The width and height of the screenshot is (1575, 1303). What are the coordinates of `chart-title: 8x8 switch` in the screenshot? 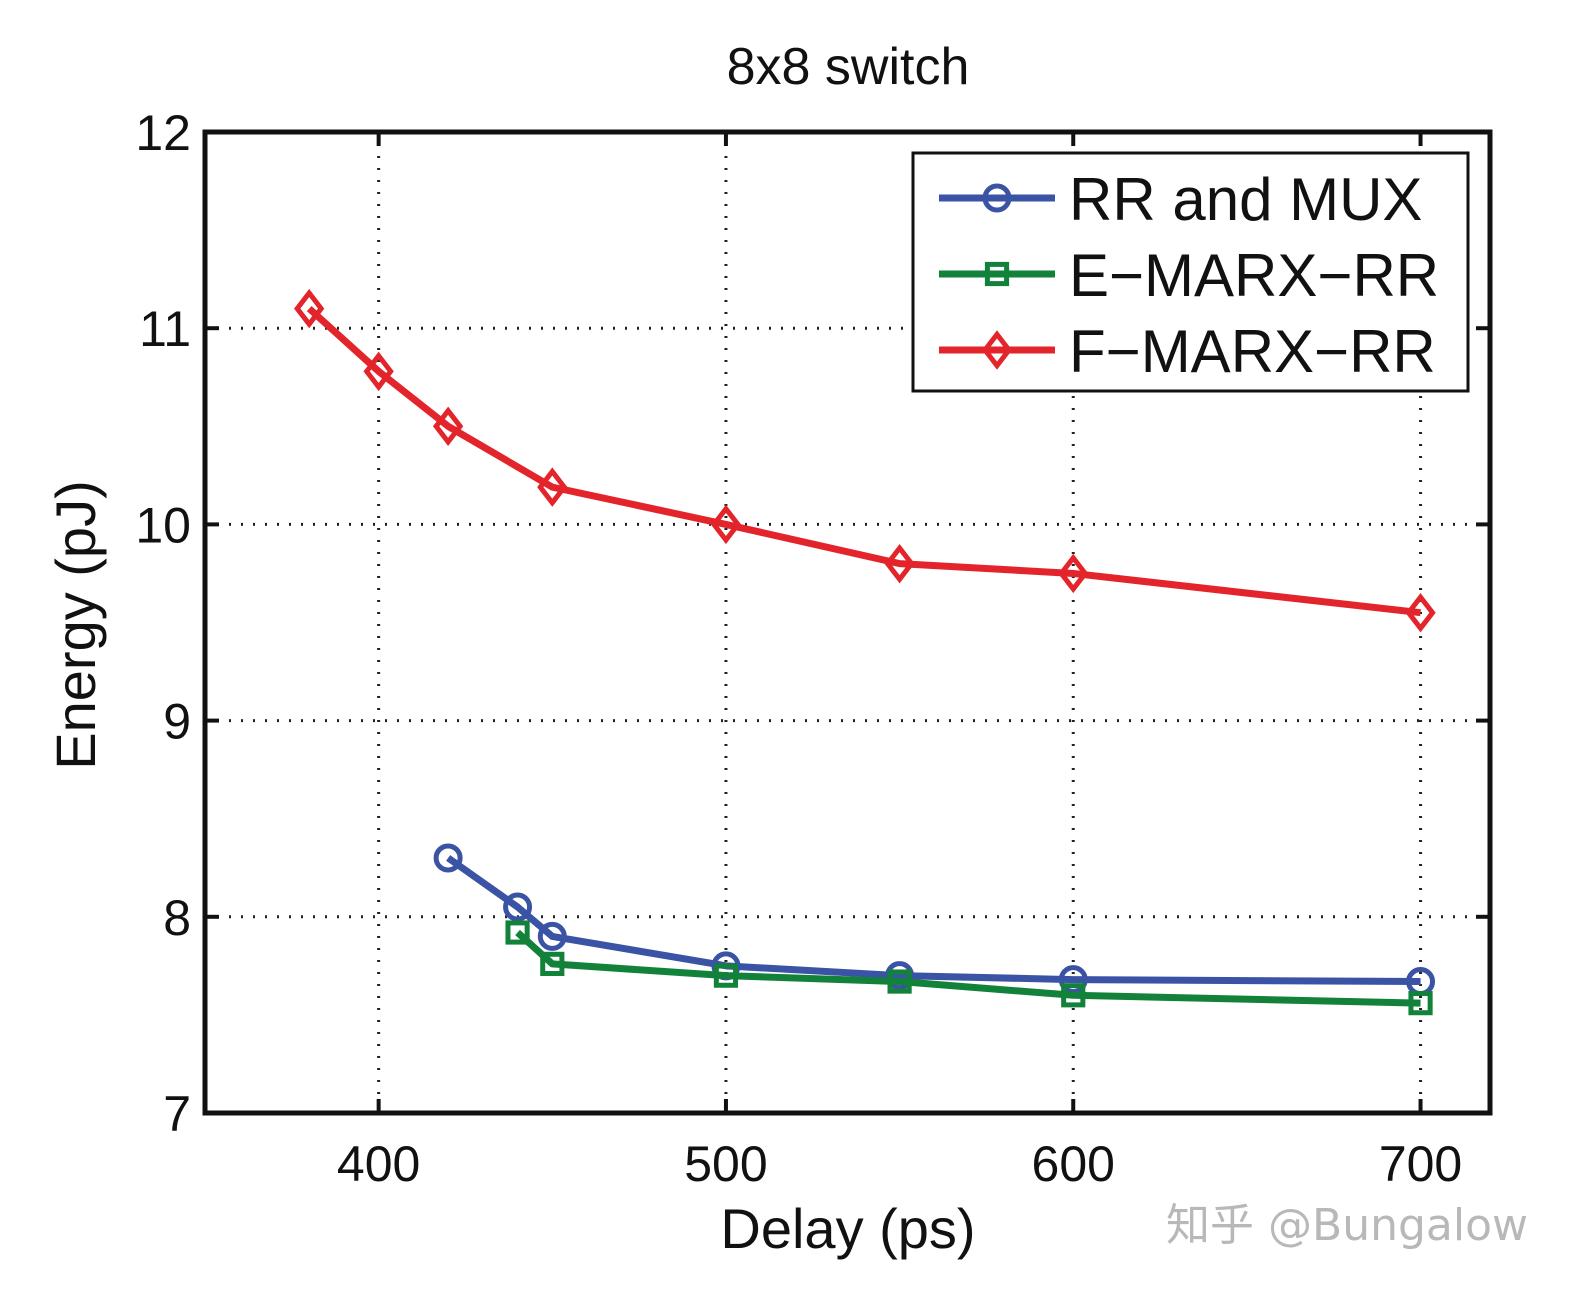 It's located at (848, 67).